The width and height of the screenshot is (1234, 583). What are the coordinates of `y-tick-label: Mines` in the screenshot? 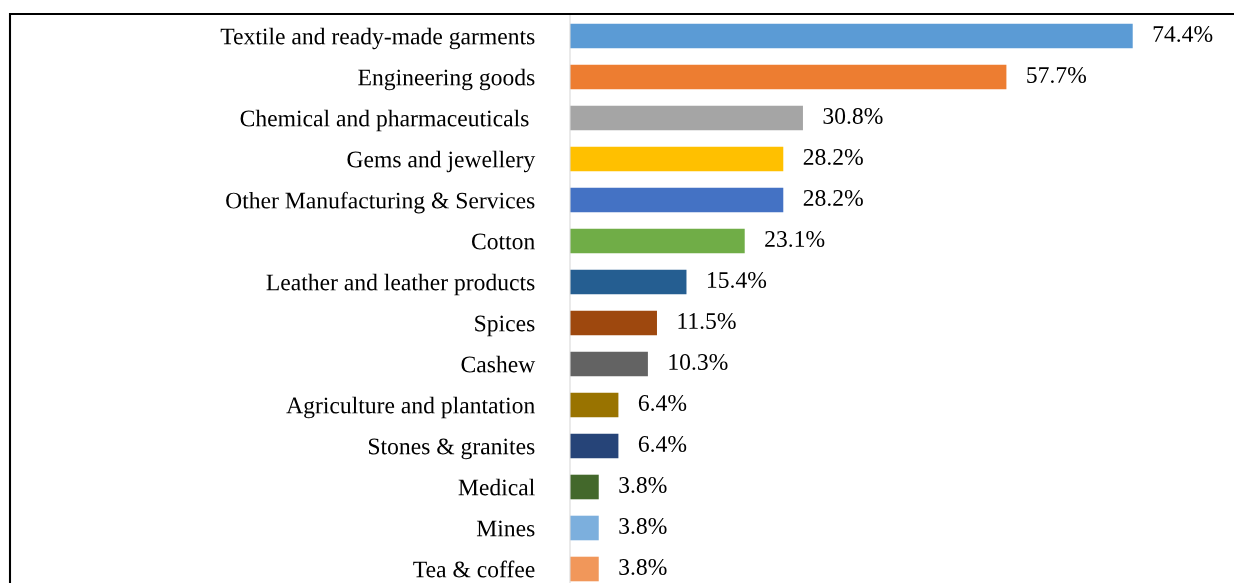 It's located at (505, 528).